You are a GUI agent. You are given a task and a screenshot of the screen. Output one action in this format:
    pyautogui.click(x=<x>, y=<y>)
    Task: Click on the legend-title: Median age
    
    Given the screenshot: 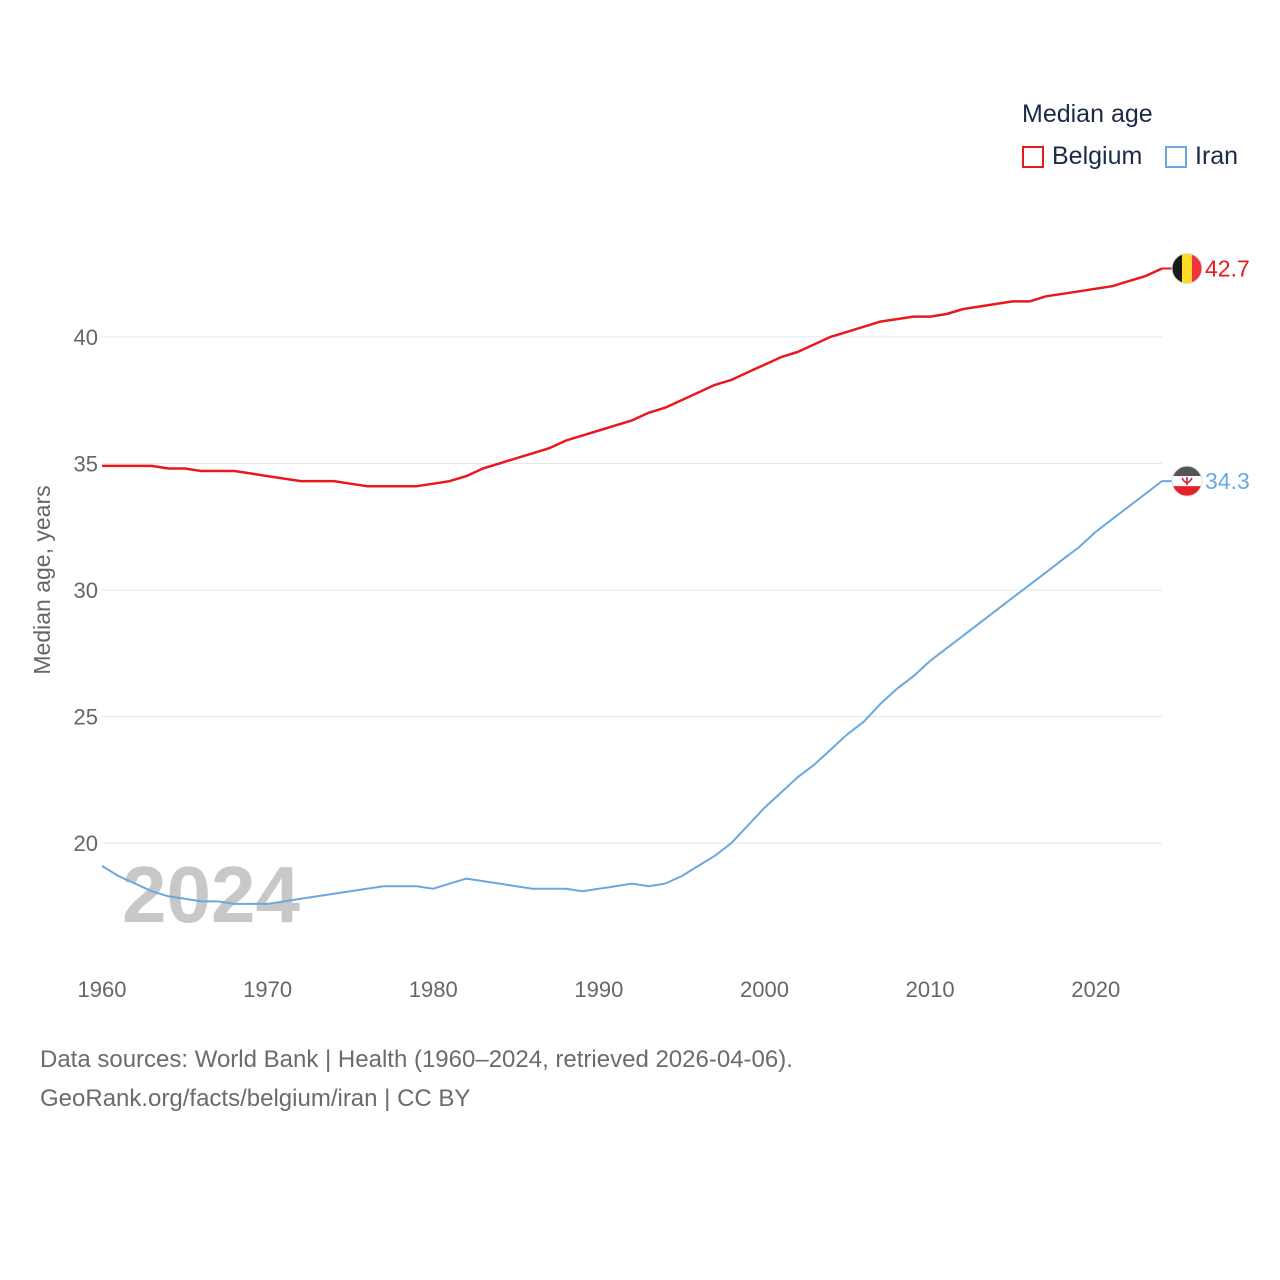 What is the action you would take?
    pyautogui.click(x=1087, y=114)
    